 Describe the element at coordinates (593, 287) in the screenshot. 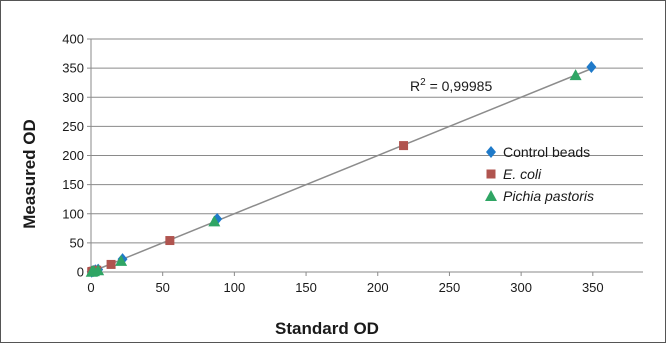

I see `x-tick-label-350: 350` at that location.